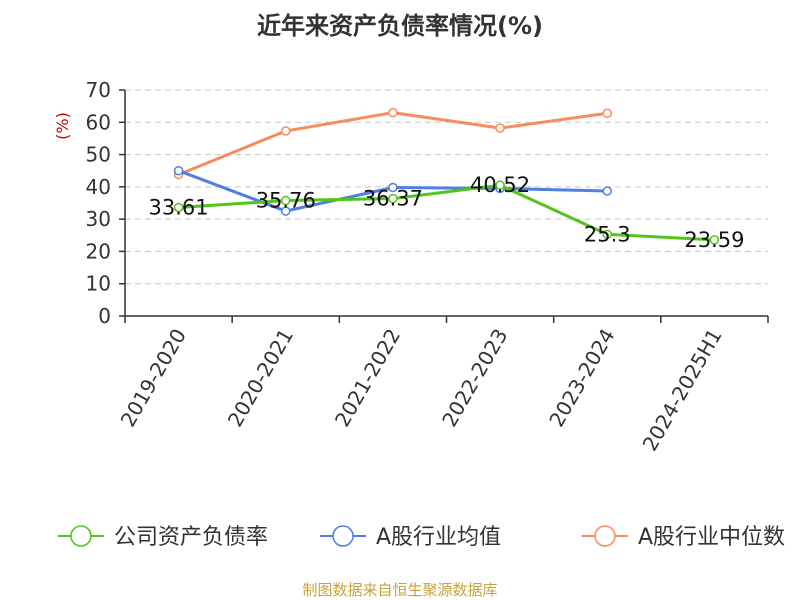 The image size is (800, 600). Describe the element at coordinates (98, 284) in the screenshot. I see `y-tick-label: 10` at that location.